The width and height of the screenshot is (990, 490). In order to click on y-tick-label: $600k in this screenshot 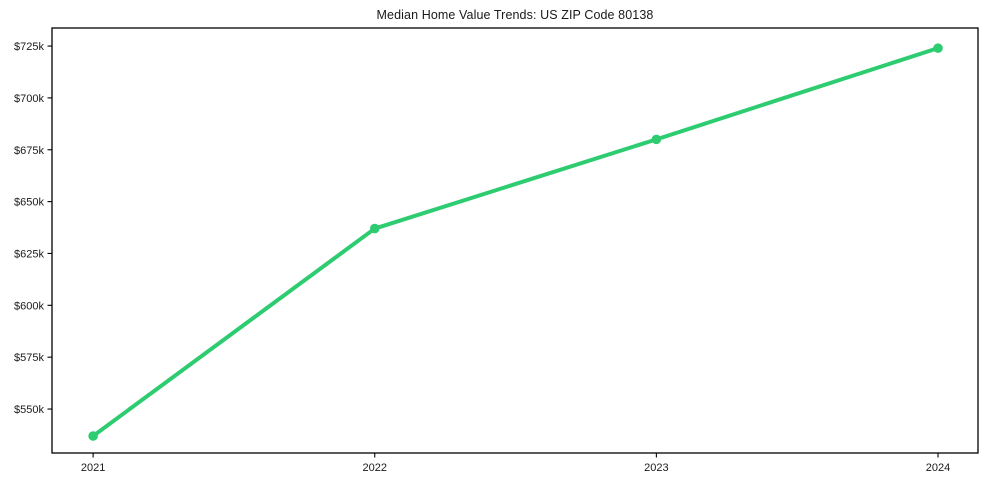, I will do `click(29, 306)`.